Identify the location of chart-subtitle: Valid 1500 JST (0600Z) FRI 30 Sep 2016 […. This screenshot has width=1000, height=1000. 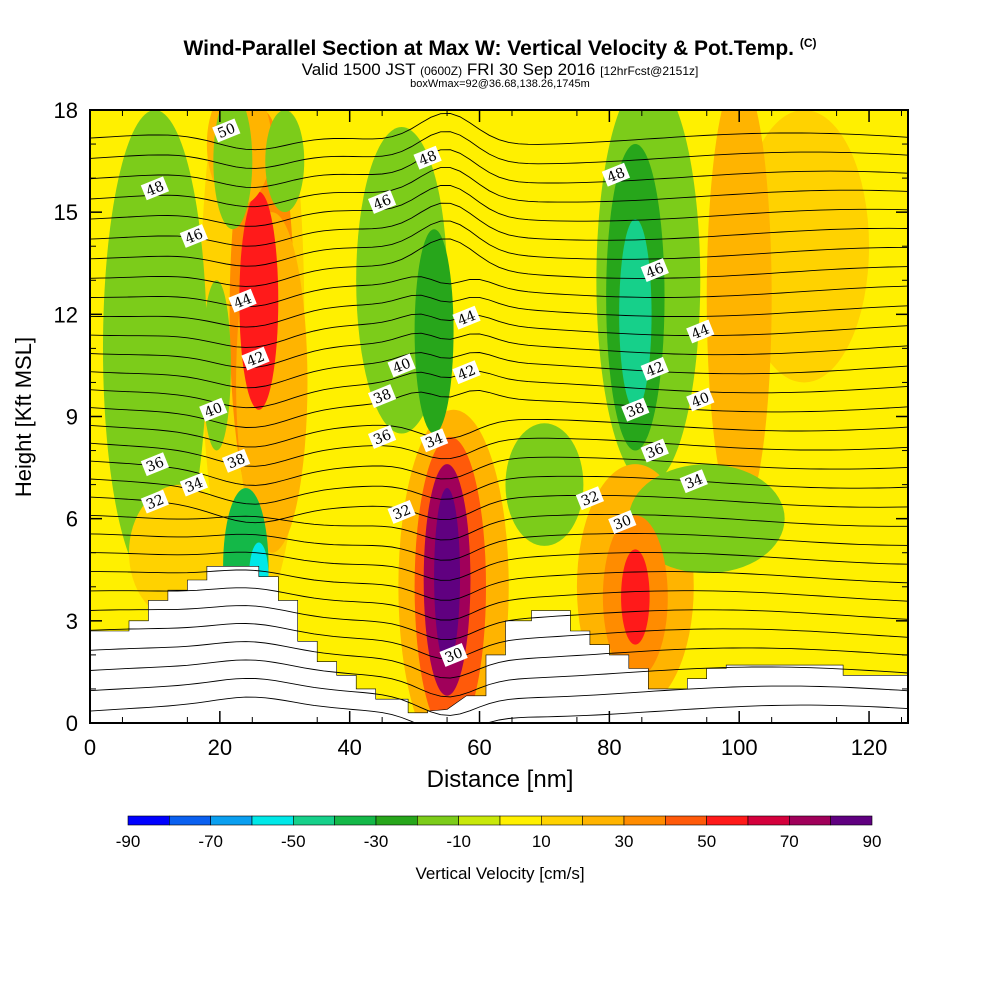
(500, 70).